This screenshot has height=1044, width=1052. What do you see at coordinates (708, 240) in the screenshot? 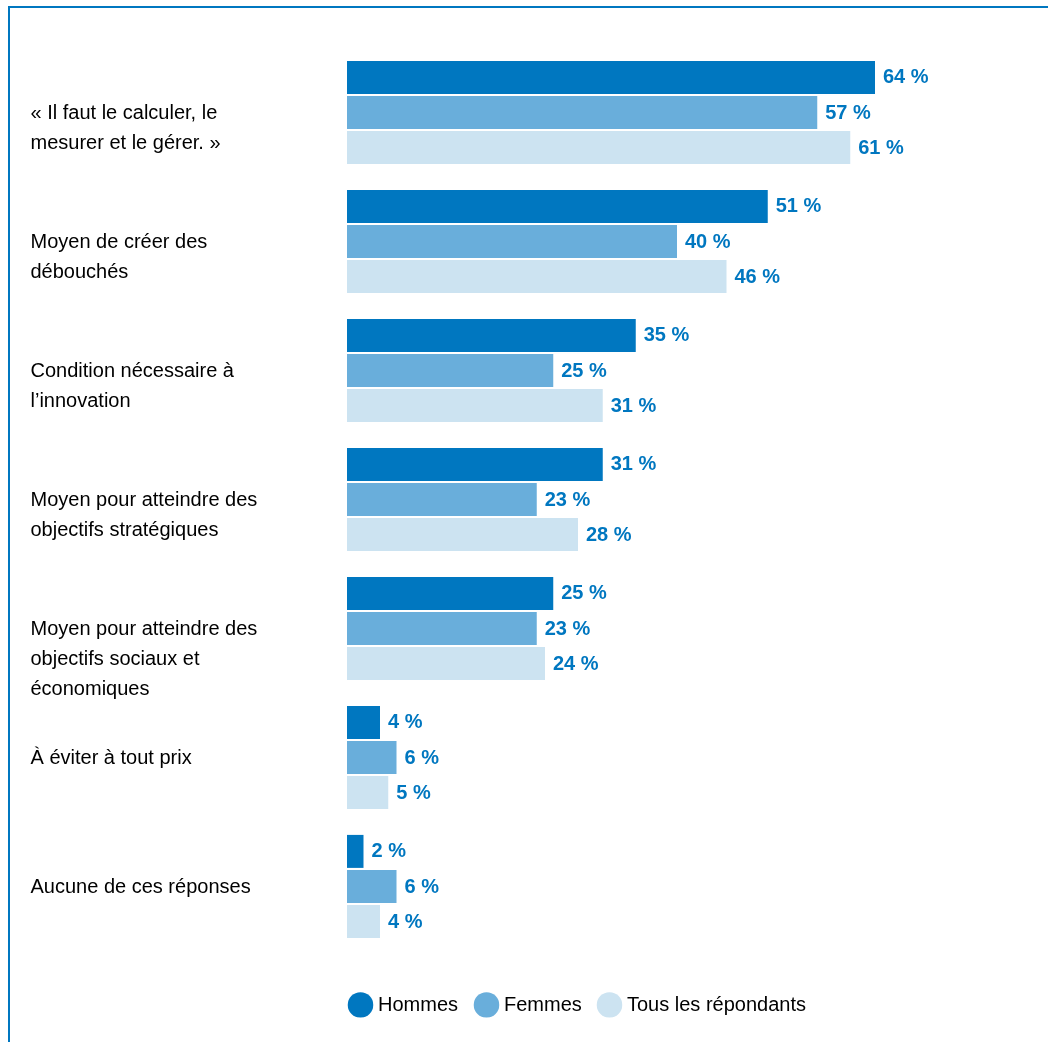
I see `data-label: 40 %` at bounding box center [708, 240].